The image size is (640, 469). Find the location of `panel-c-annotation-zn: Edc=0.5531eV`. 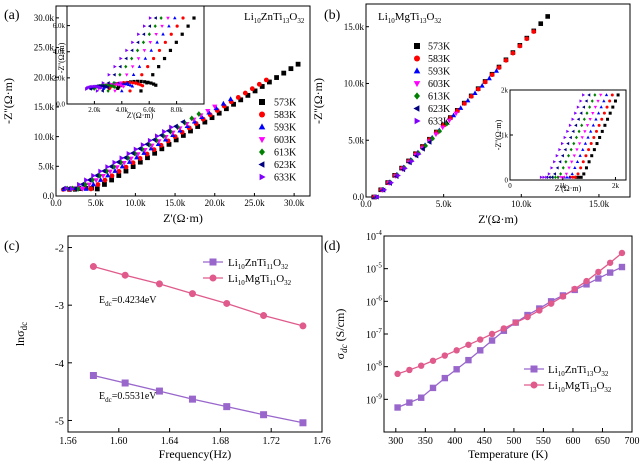

panel-c-annotation-zn: Edc=0.5531eV is located at coordinates (128, 397).